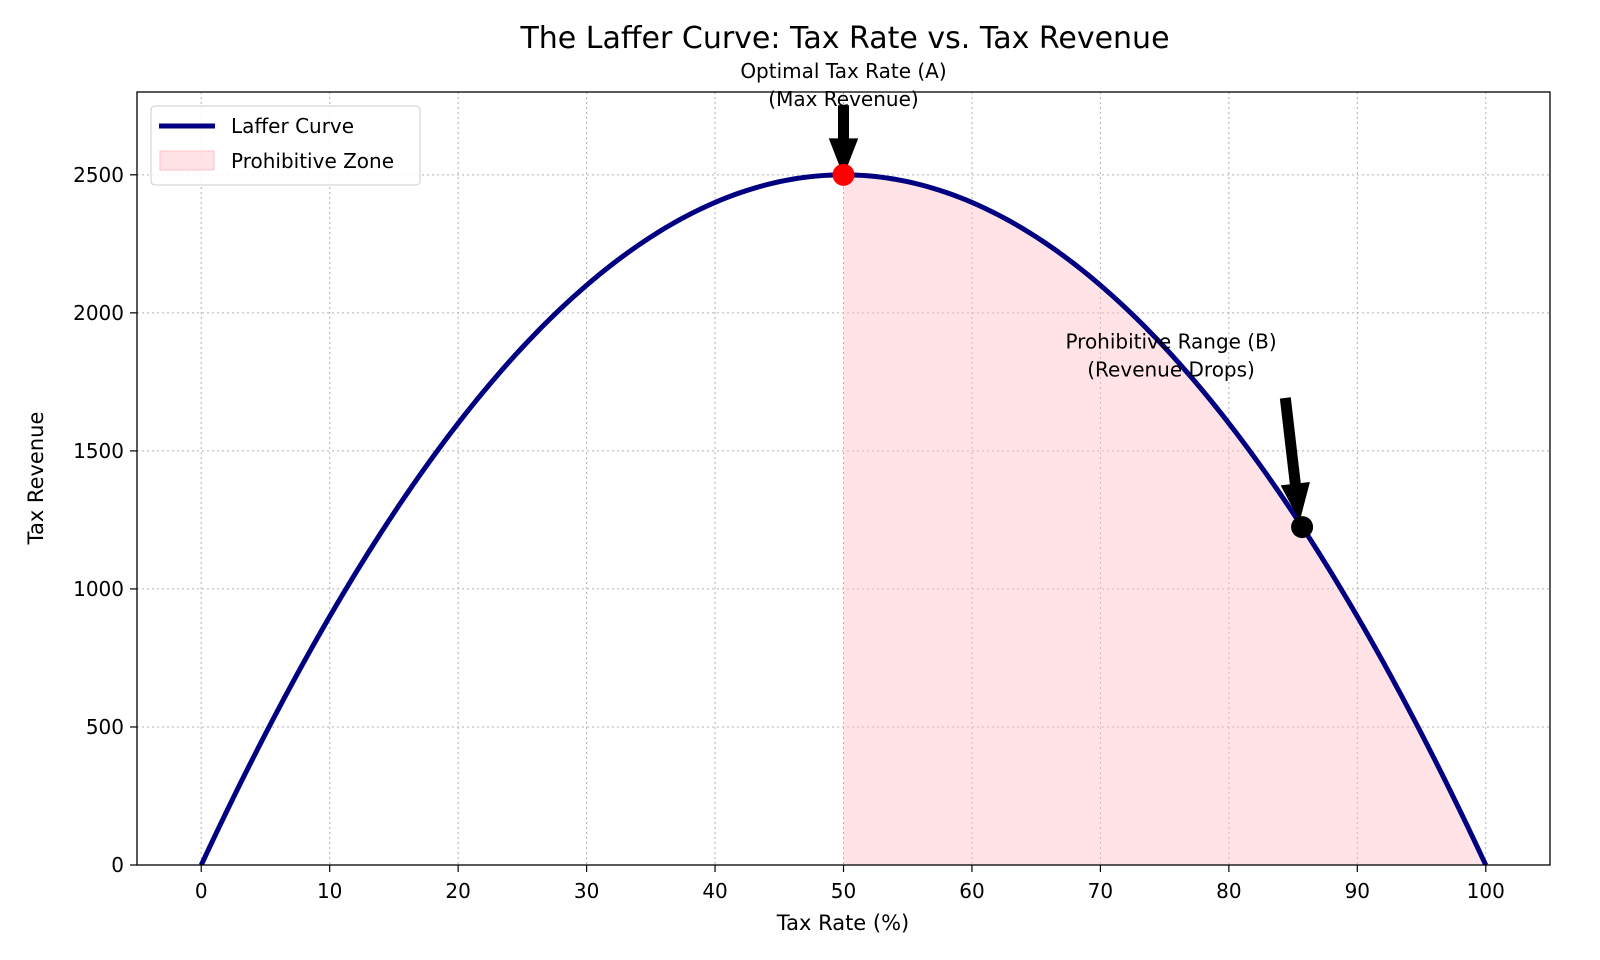 Image resolution: width=1600 pixels, height=960 pixels. Describe the element at coordinates (98, 175) in the screenshot. I see `y-tick-label: 2500` at that location.